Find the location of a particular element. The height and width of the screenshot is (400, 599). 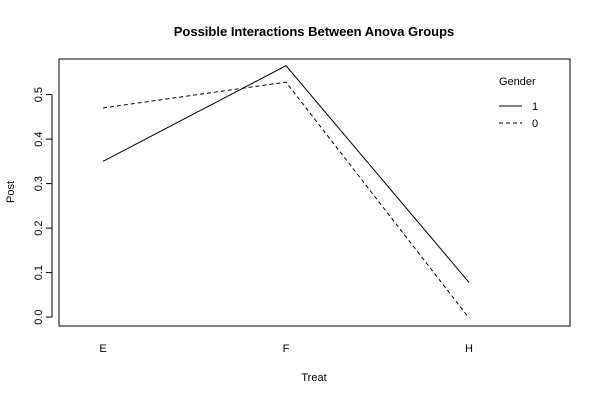

y-tick-label: 0.0 is located at coordinates (39, 316).